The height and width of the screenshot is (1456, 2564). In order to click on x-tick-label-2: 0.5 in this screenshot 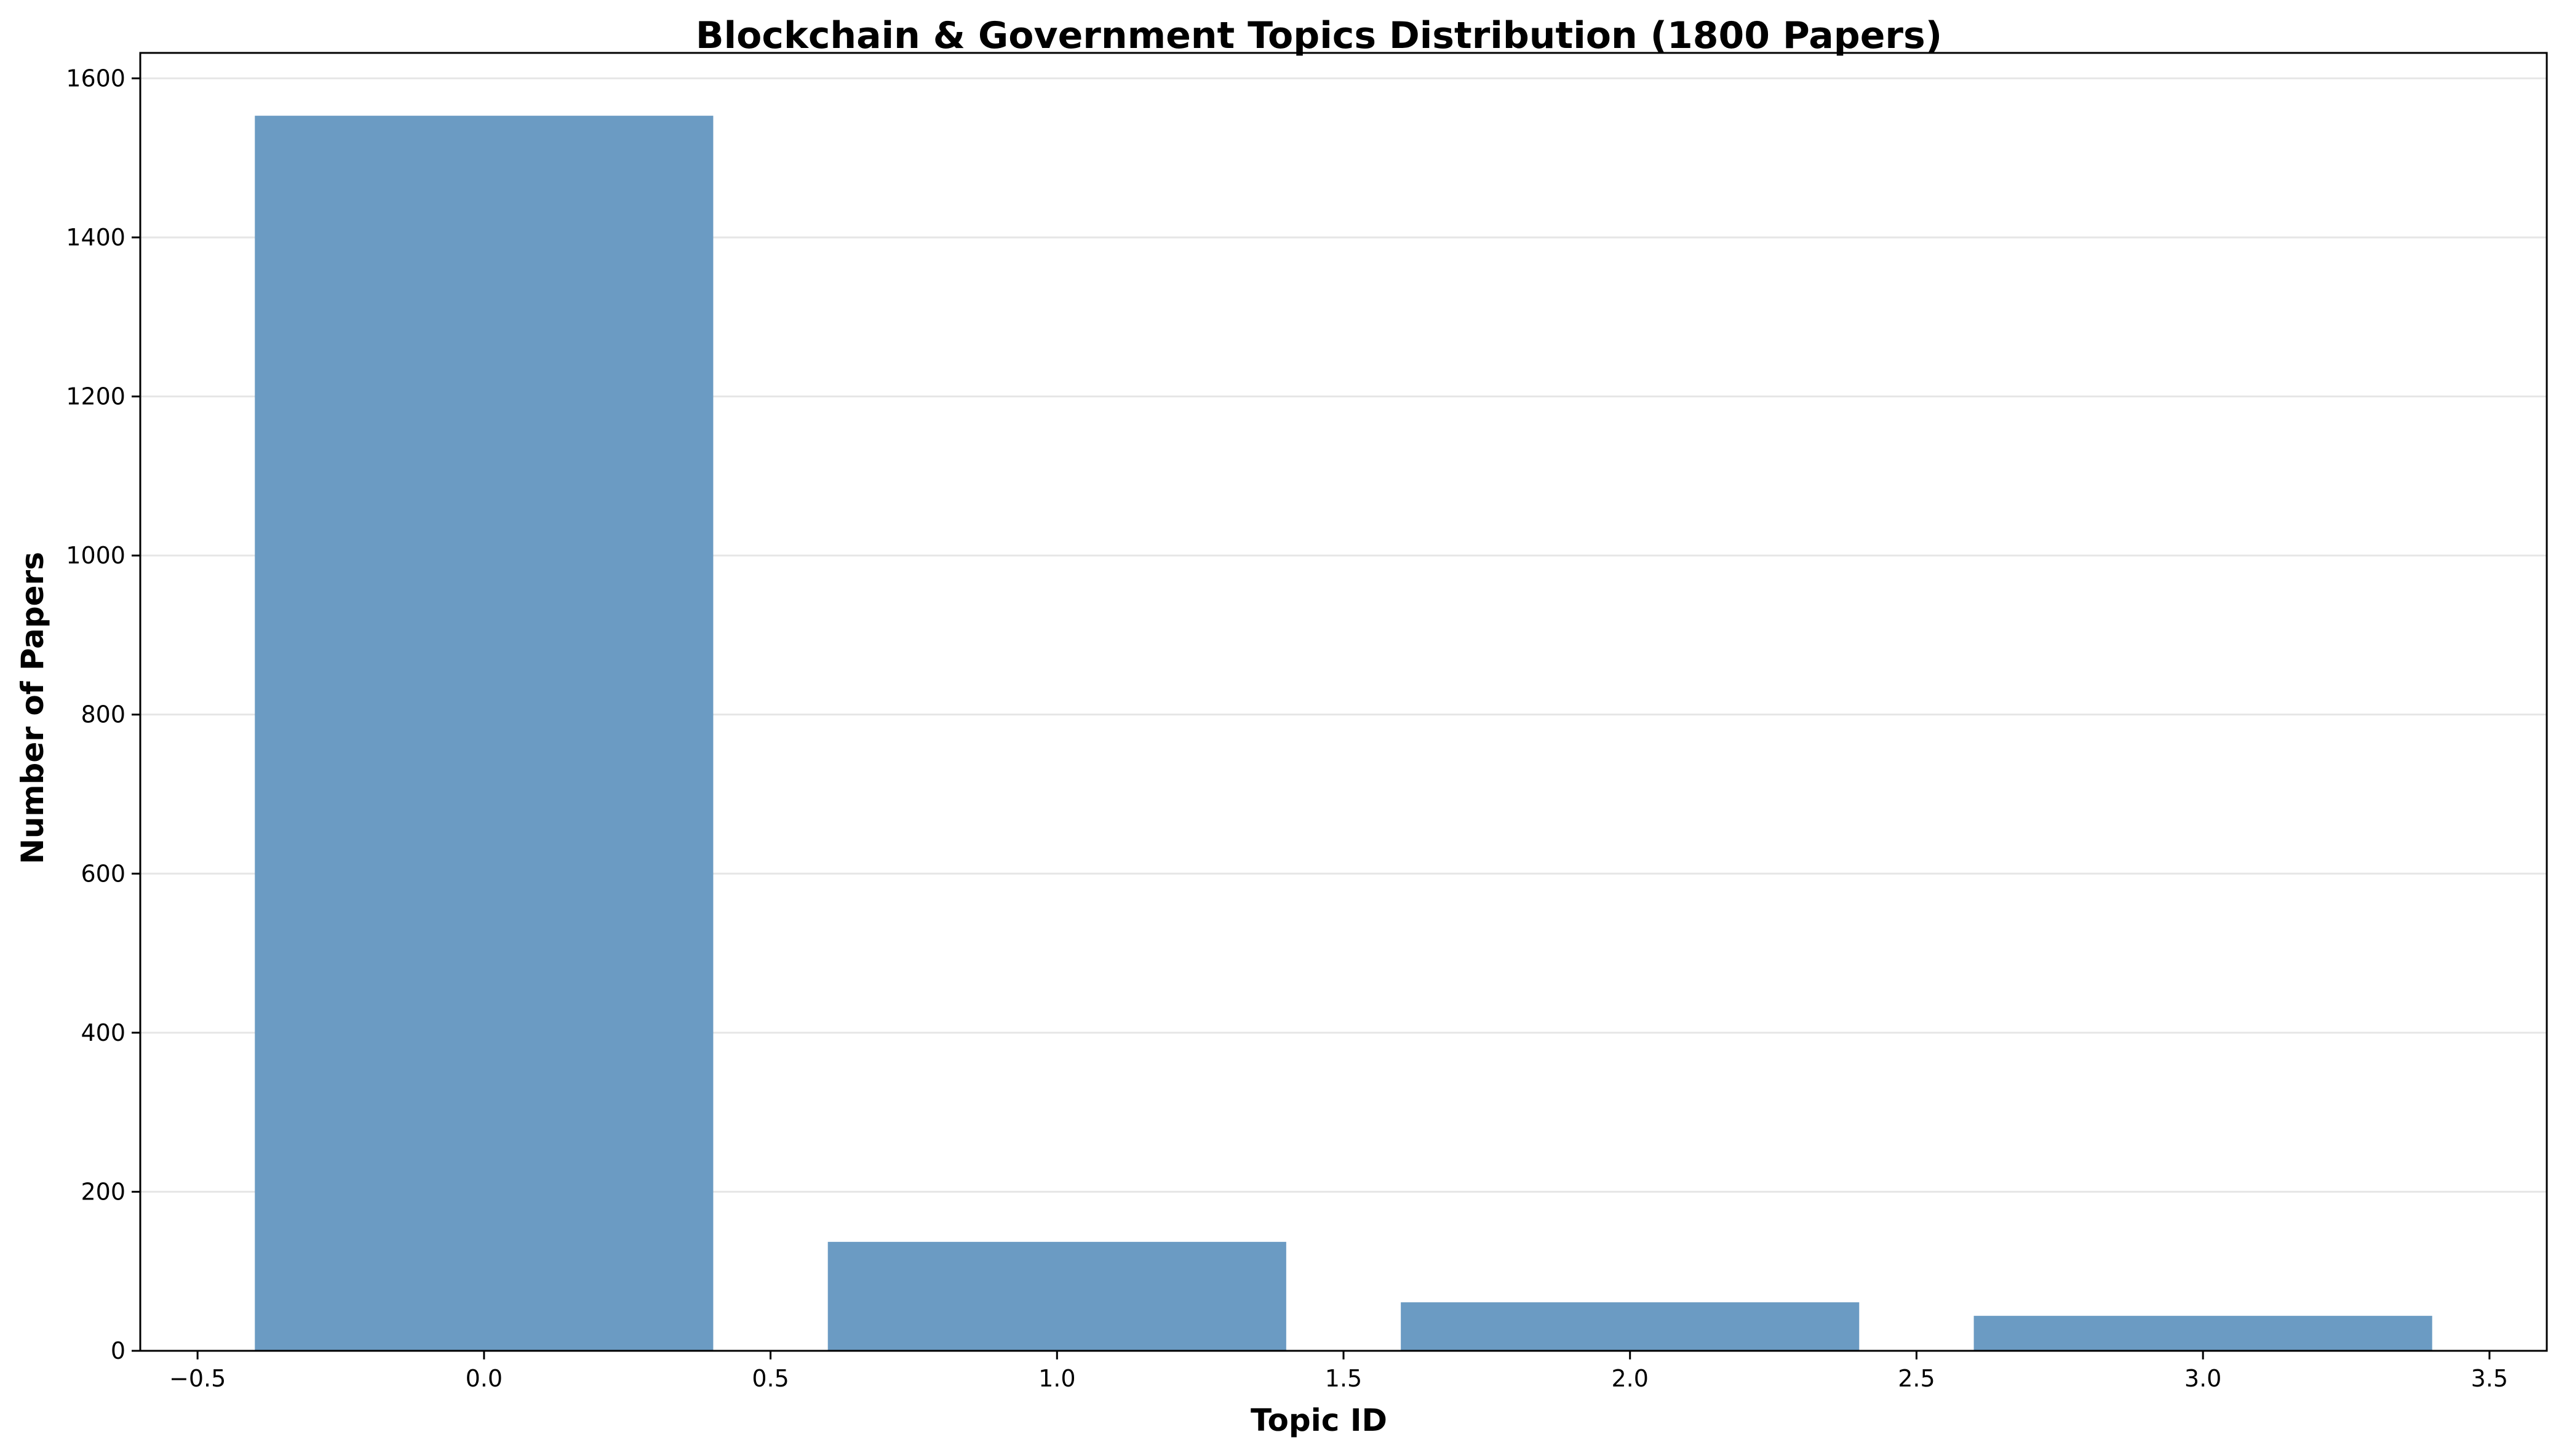, I will do `click(770, 1378)`.